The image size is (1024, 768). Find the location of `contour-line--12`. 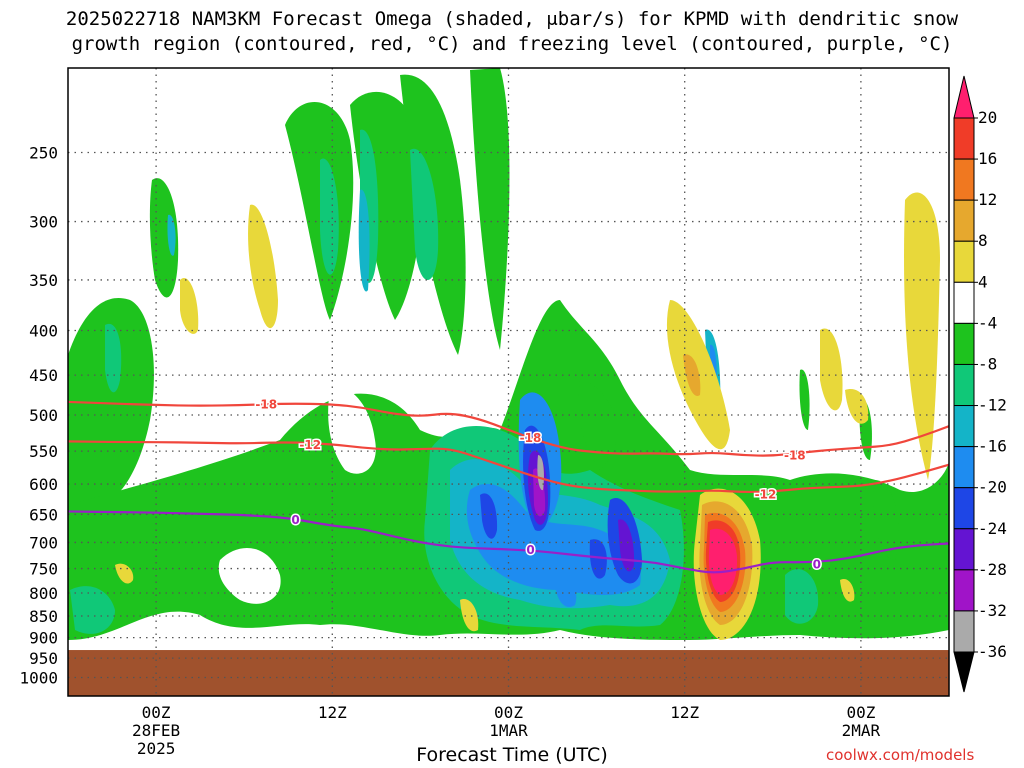

contour-line--12 is located at coordinates (508, 467).